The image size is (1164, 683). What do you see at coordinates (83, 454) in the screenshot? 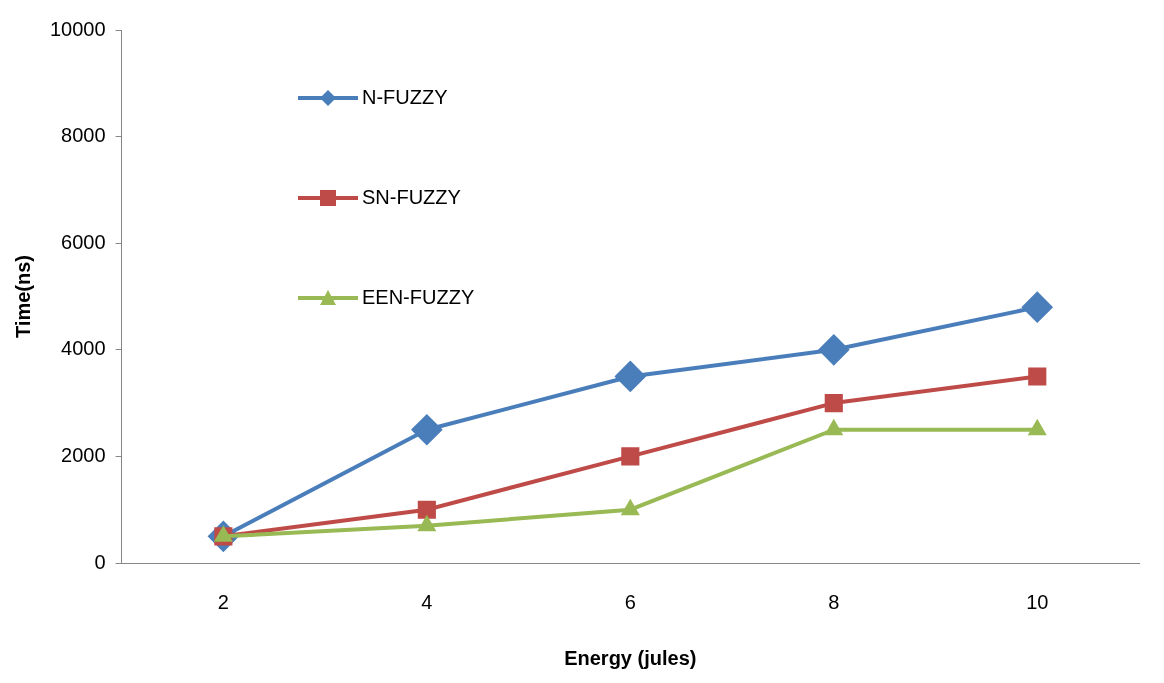
I see `y-tick-label: 2000` at bounding box center [83, 454].